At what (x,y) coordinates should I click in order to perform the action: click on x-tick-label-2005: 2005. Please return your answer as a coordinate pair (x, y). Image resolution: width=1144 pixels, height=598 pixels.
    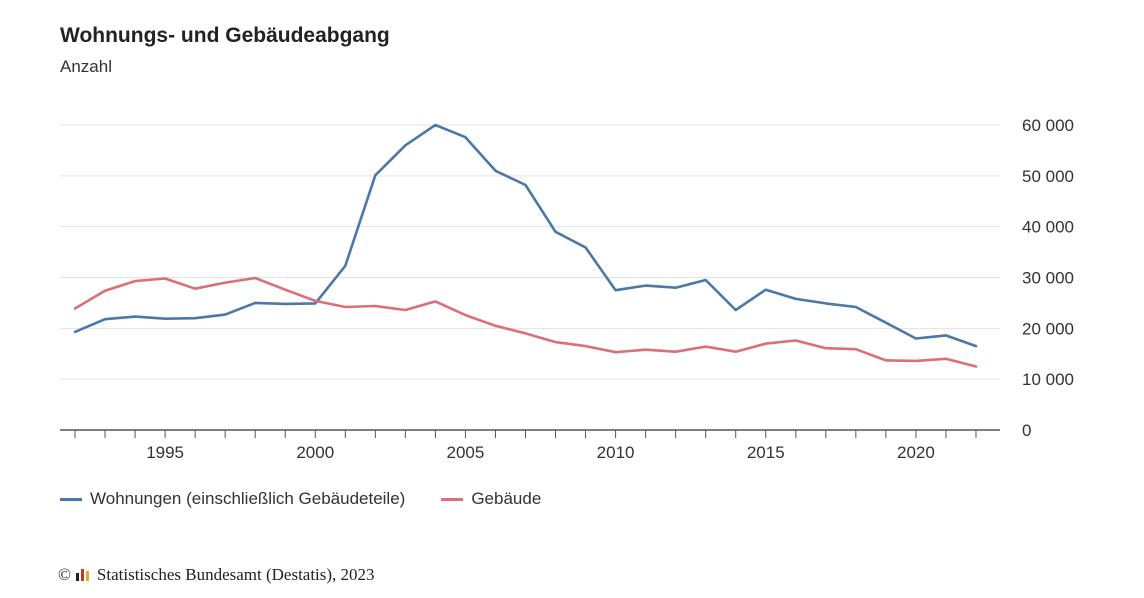
    Looking at the image, I should click on (466, 452).